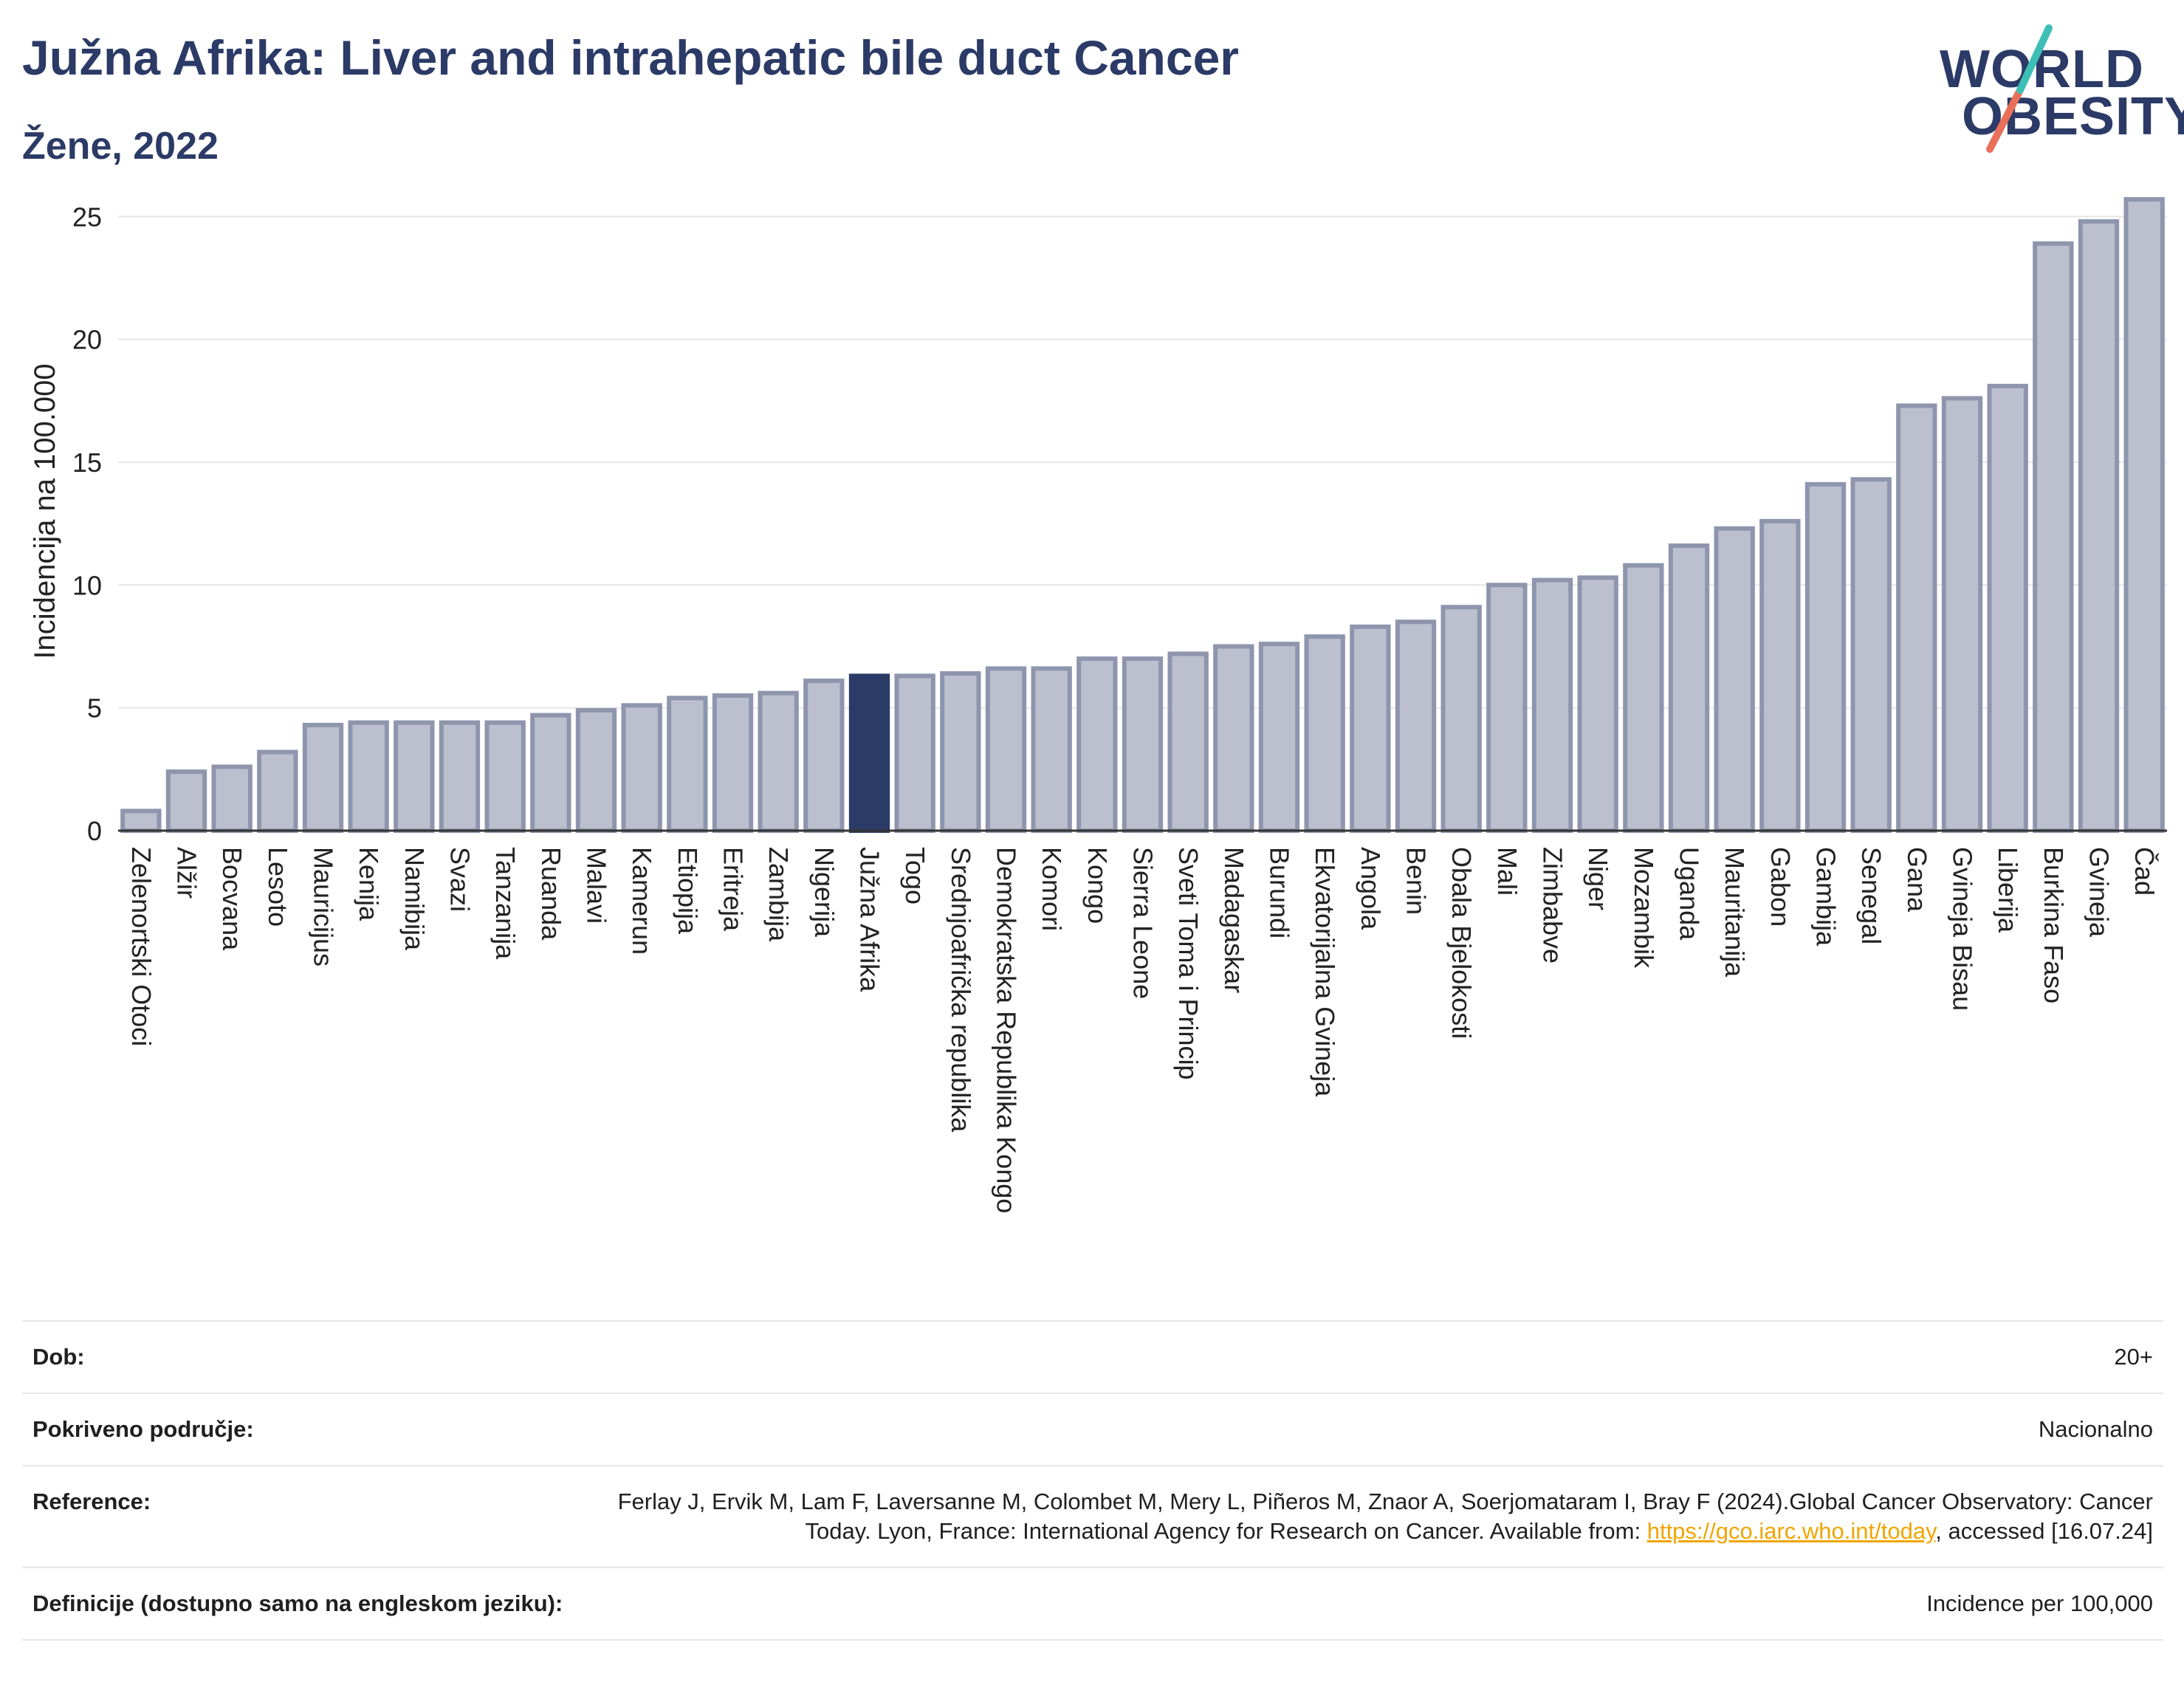  I want to click on reference-accessed: , accessed [16.07.24], so click(2044, 1531).